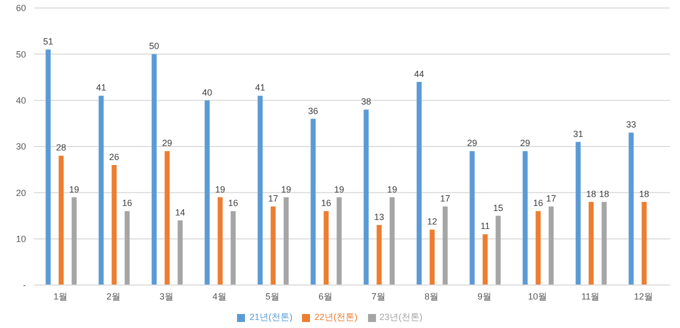 The height and width of the screenshot is (328, 680). What do you see at coordinates (48, 41) in the screenshot?
I see `data-label: 51` at bounding box center [48, 41].